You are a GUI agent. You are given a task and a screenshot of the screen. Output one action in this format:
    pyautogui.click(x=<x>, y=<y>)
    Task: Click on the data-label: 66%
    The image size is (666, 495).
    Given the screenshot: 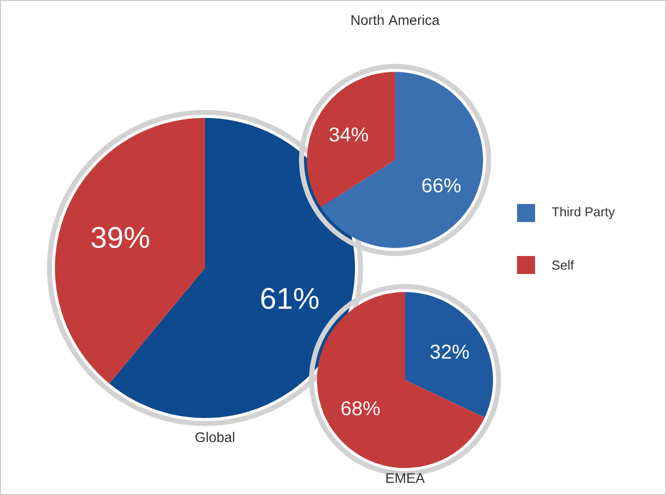 What is the action you would take?
    pyautogui.click(x=441, y=185)
    